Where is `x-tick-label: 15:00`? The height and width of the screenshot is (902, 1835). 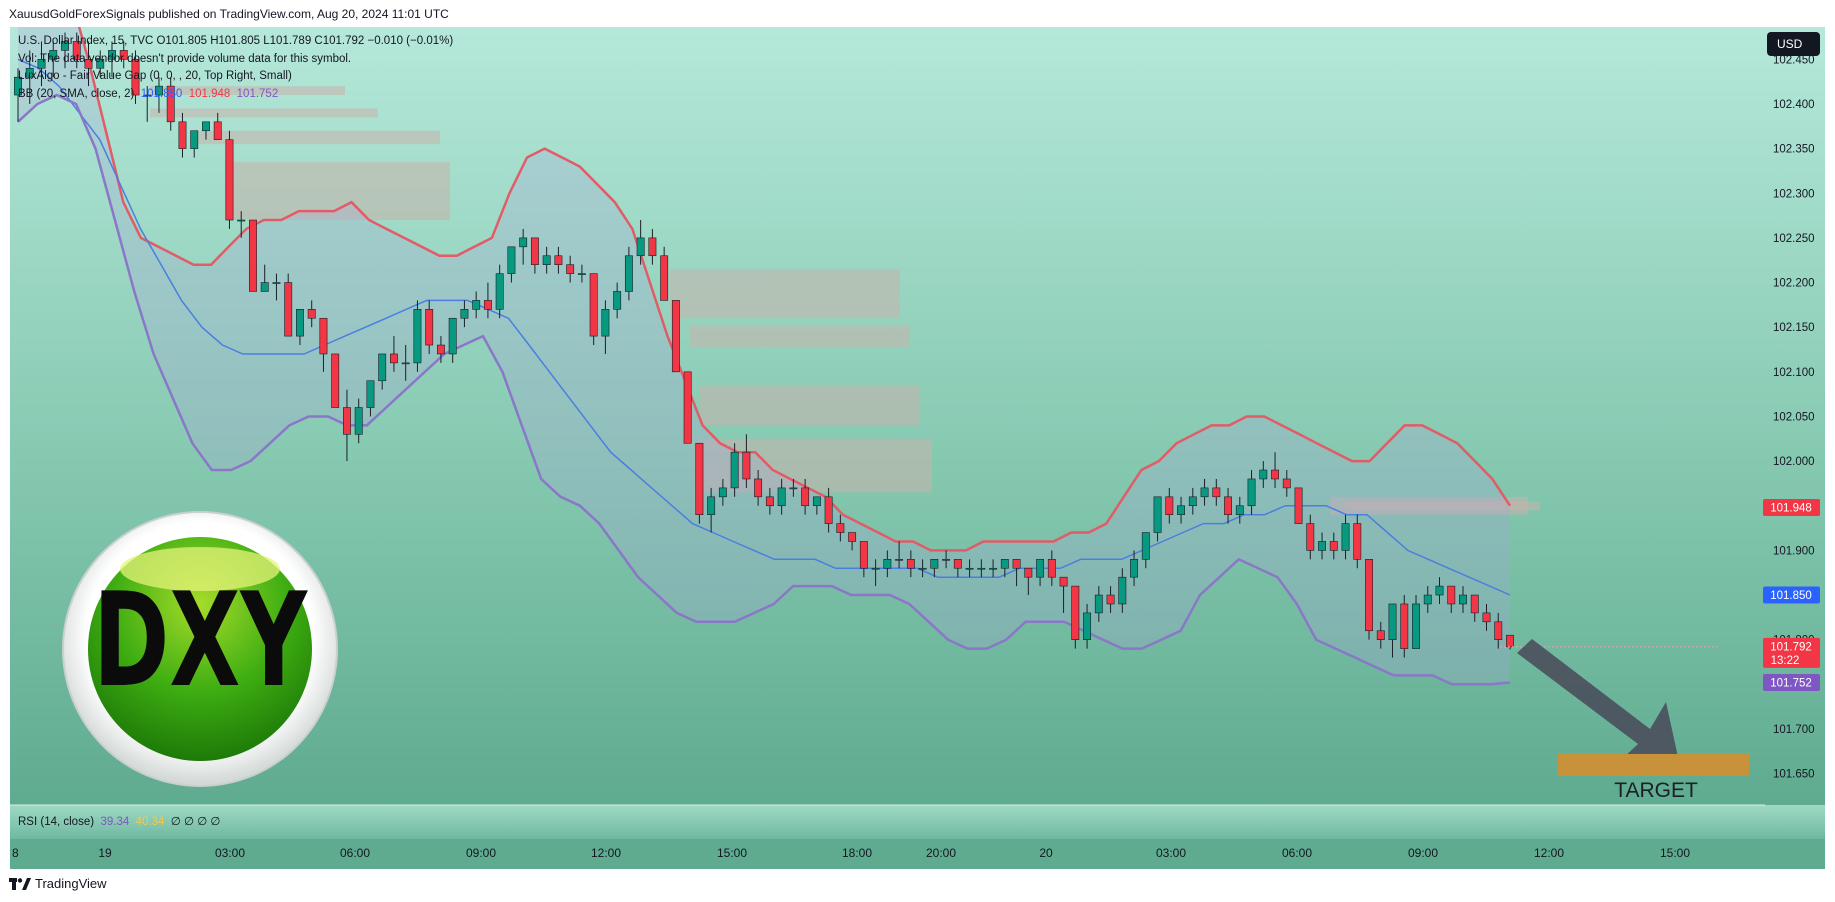
x-tick-label: 15:00 is located at coordinates (732, 853).